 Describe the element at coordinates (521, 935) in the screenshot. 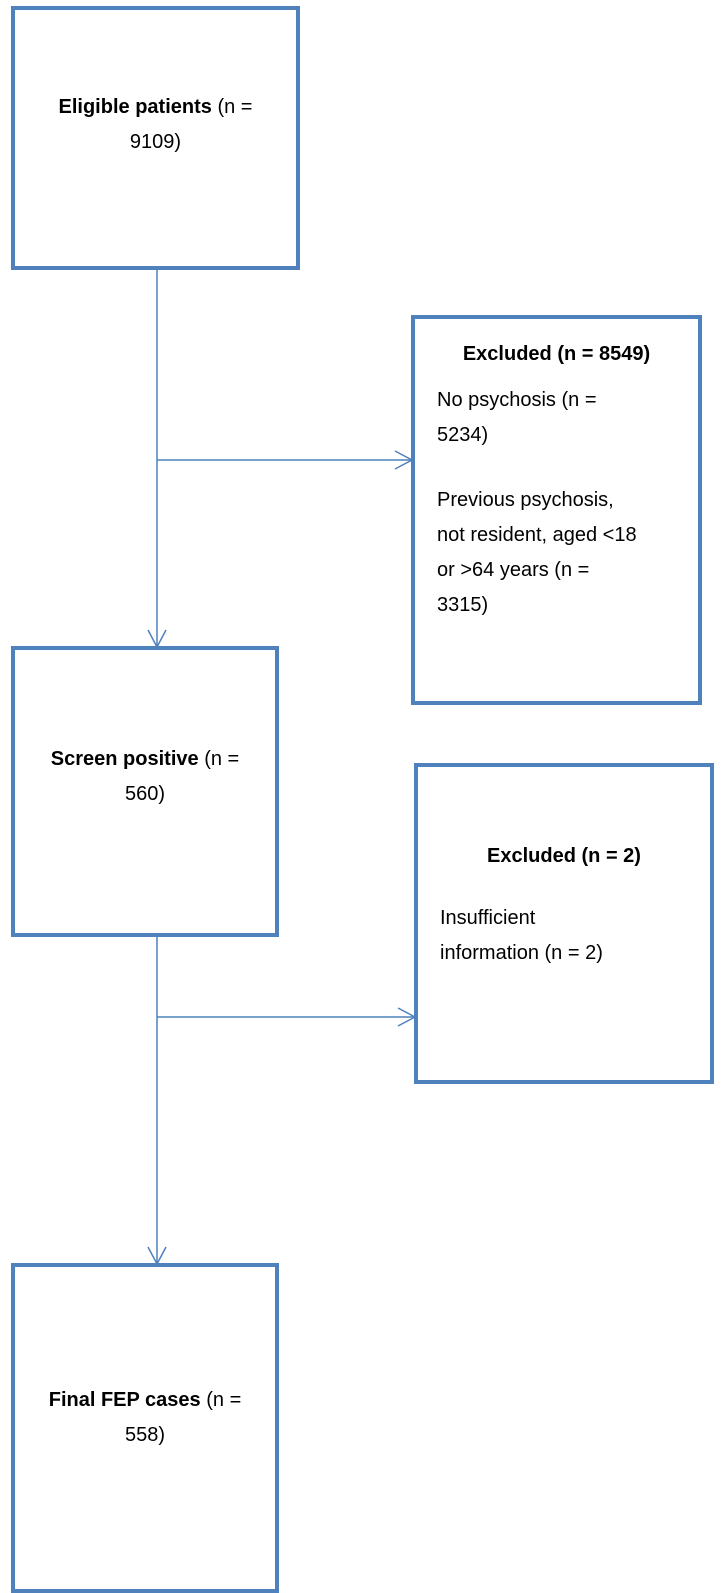

I see `exclusion-item: Insufficient information (n = 2)` at that location.